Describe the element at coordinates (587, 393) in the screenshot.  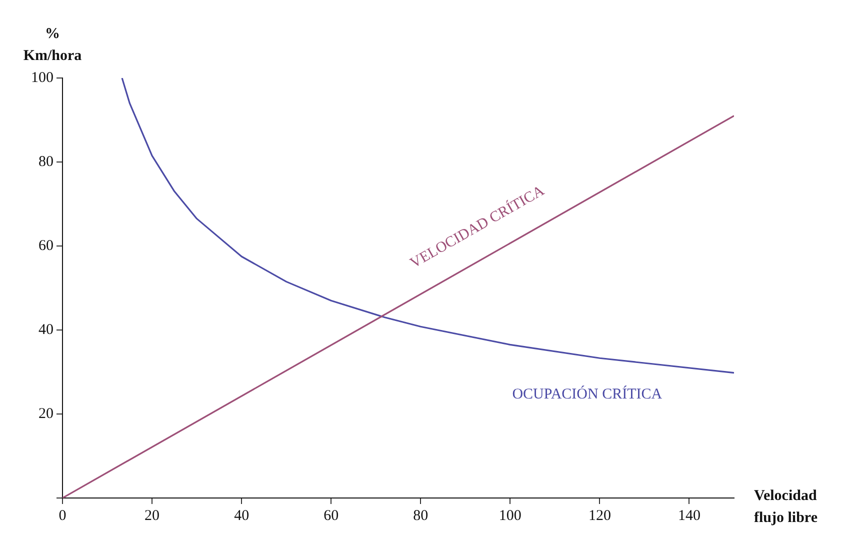
I see `series-label: OCUPACIÓN CRÍTICA` at that location.